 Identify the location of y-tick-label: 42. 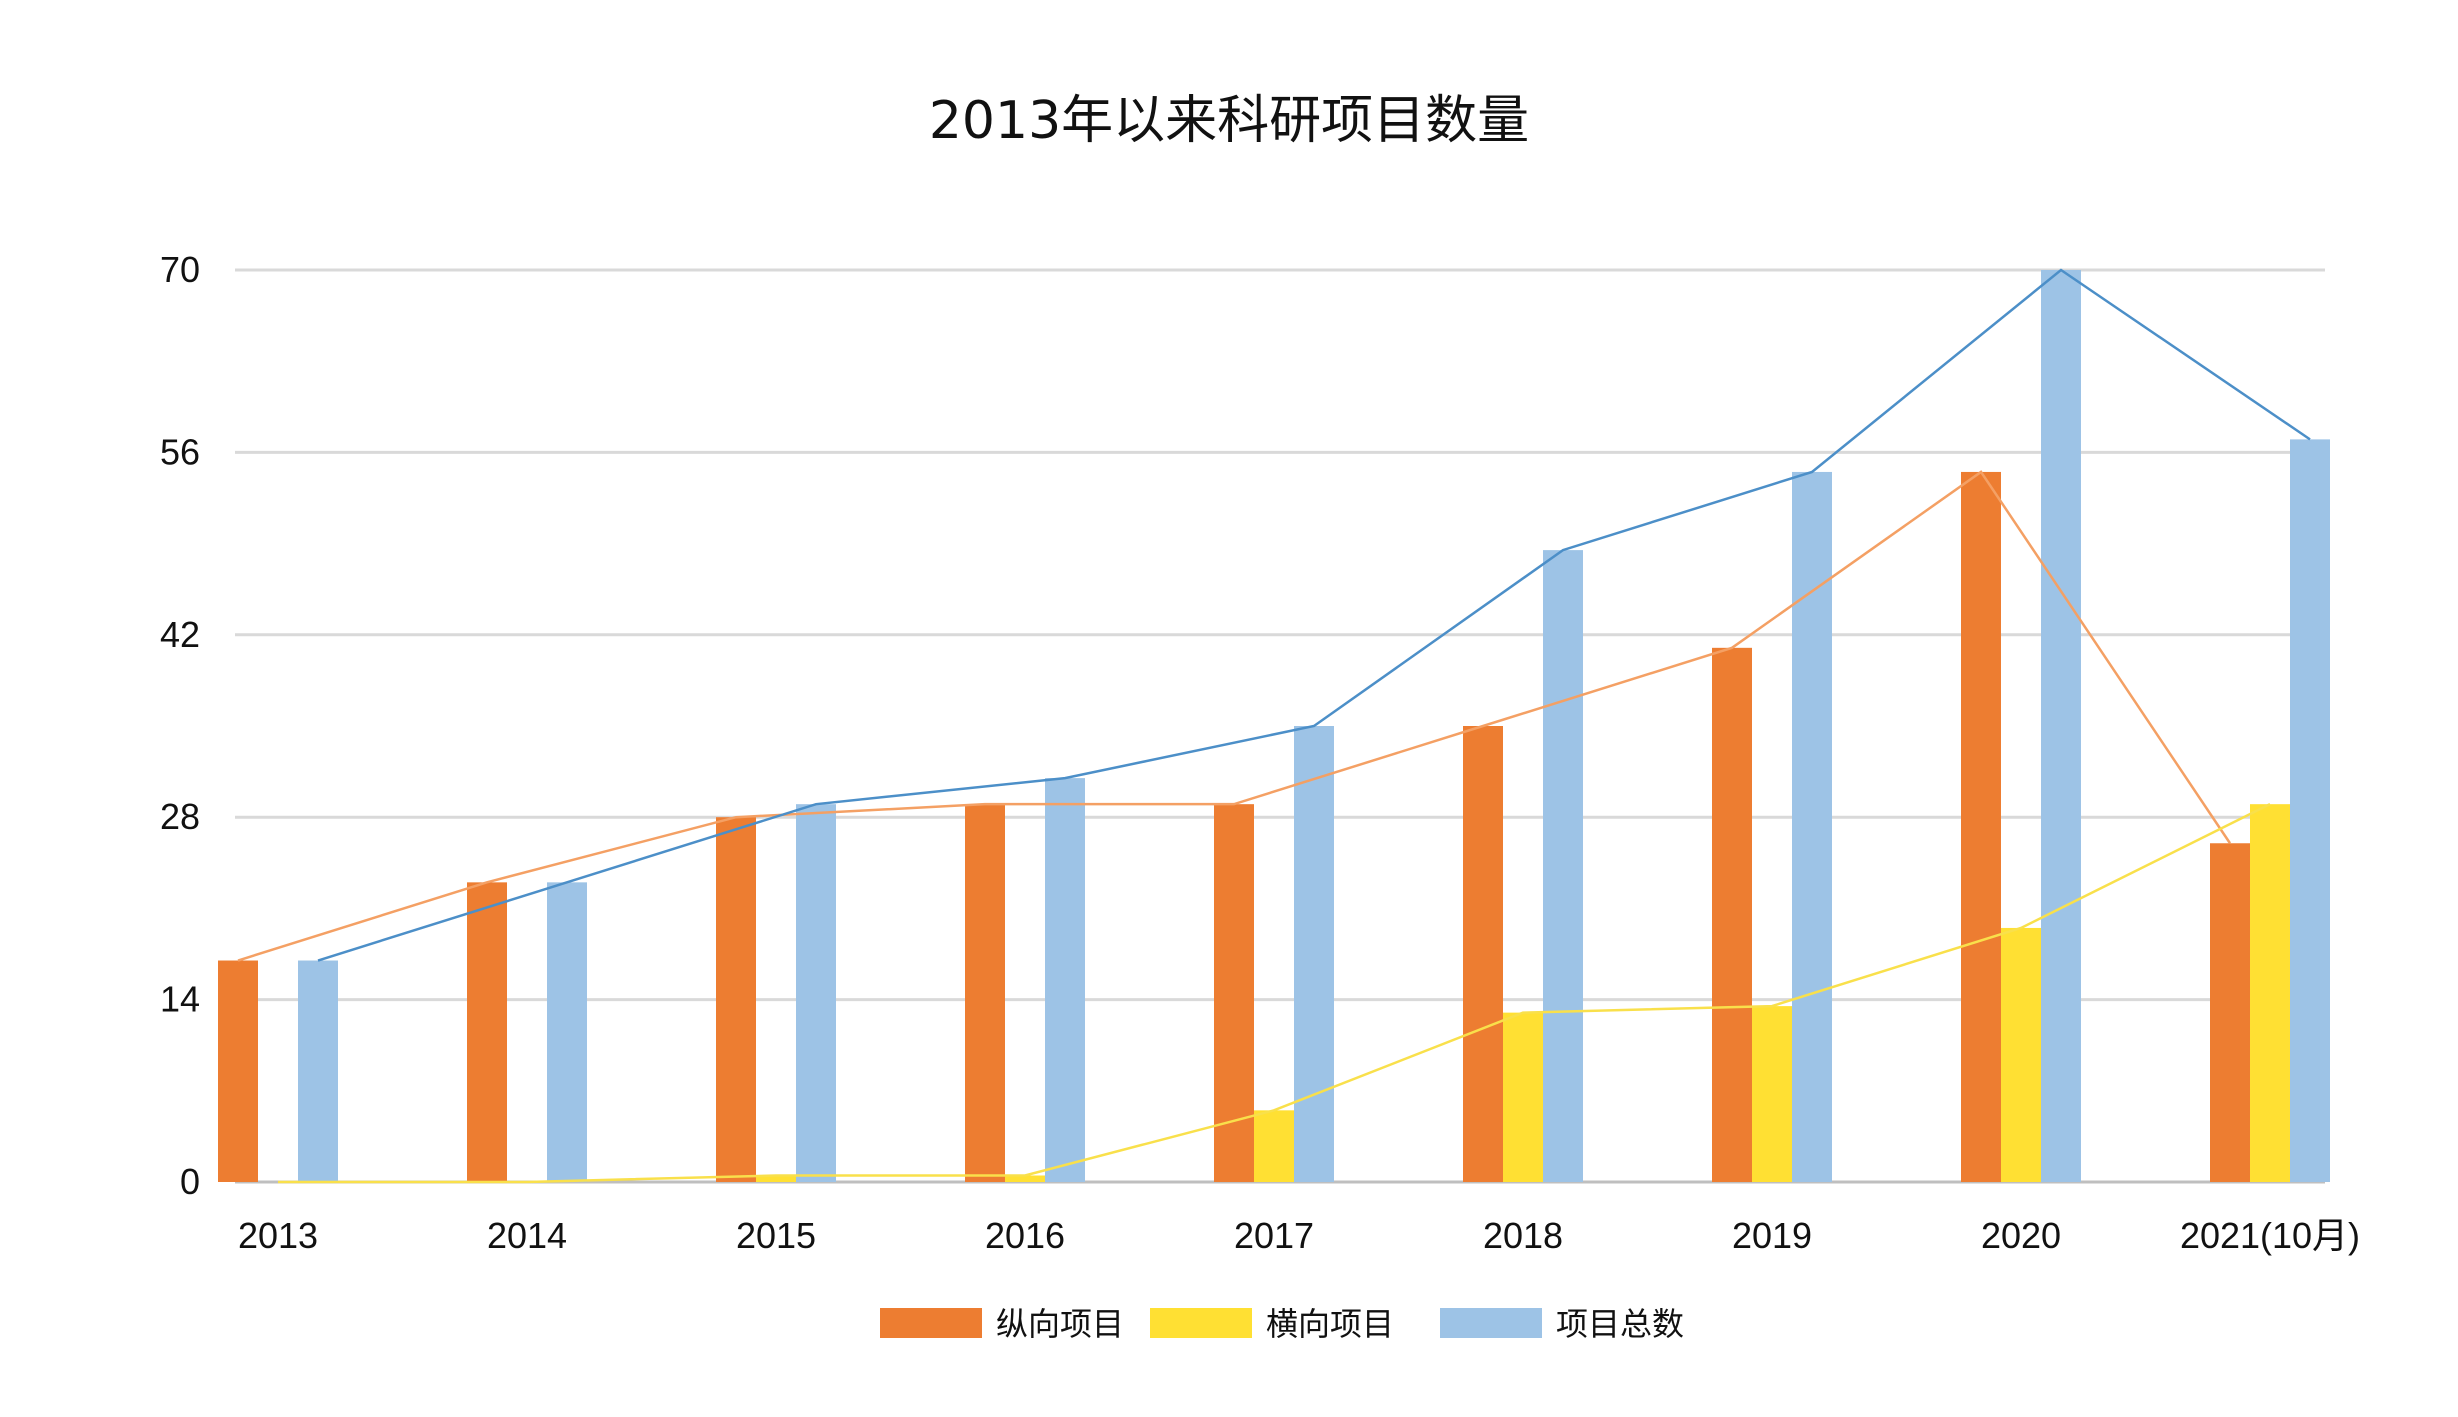
(180, 634).